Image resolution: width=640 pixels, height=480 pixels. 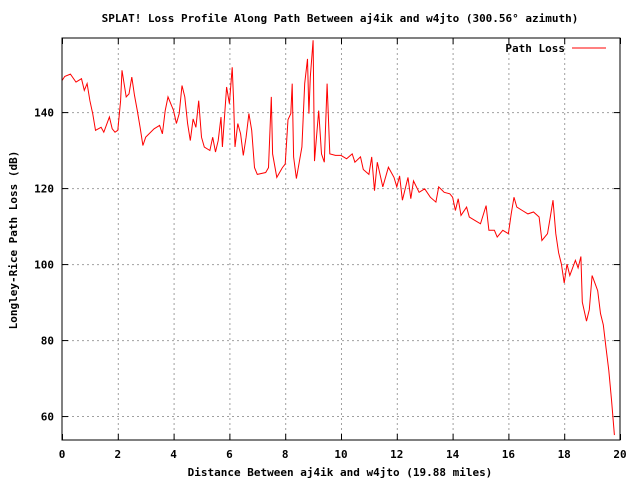 What do you see at coordinates (44, 189) in the screenshot?
I see `y-tick-label: 120` at bounding box center [44, 189].